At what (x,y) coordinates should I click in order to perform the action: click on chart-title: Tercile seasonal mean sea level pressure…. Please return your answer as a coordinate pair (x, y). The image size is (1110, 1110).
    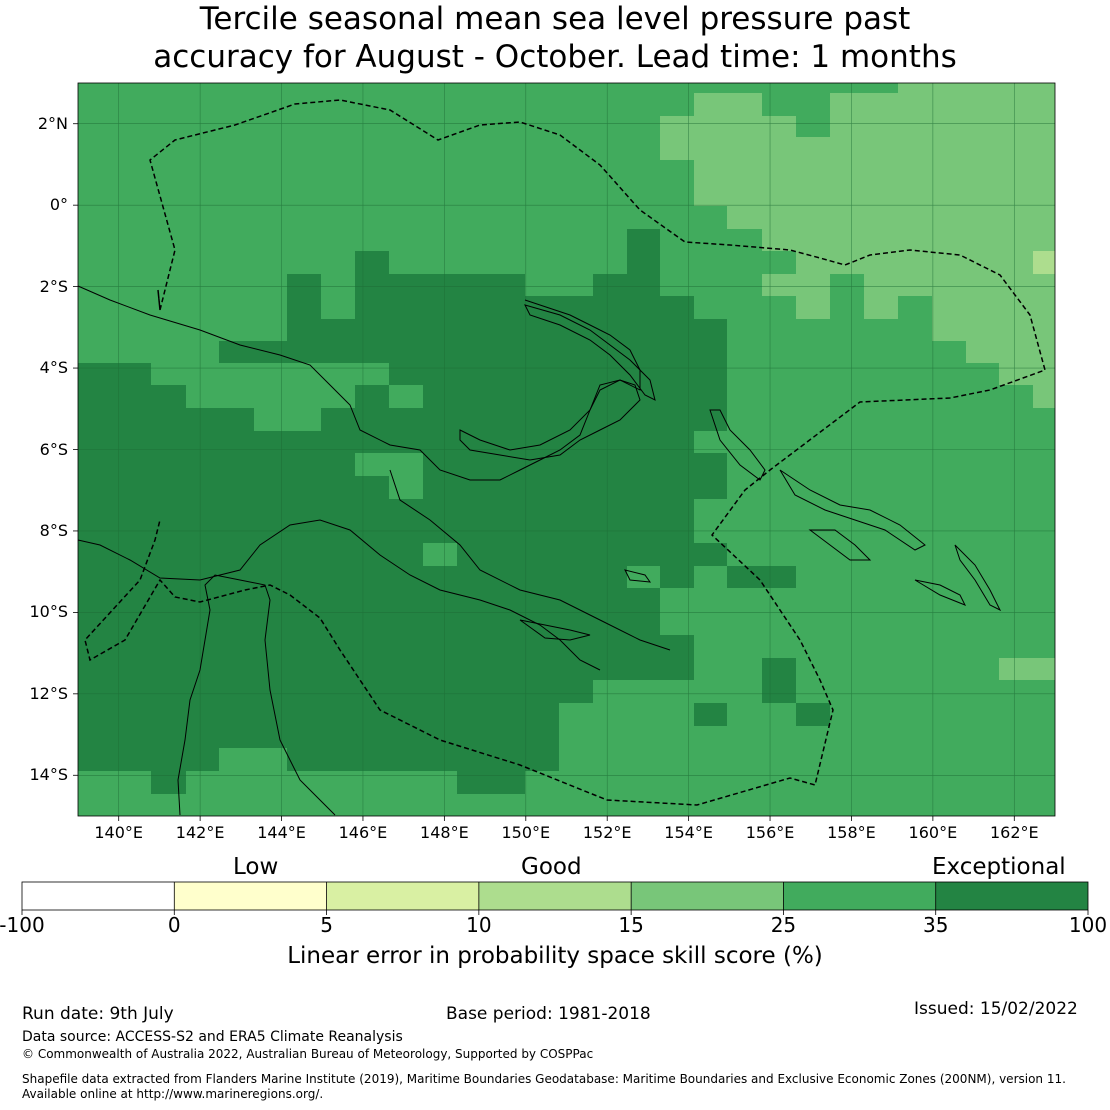
    Looking at the image, I should click on (555, 38).